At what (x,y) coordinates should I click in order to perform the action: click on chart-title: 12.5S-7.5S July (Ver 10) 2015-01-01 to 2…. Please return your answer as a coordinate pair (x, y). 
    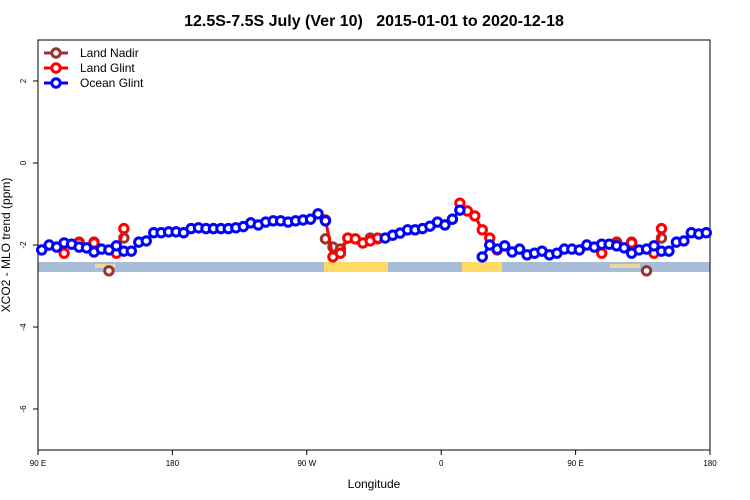
    Looking at the image, I should click on (374, 21).